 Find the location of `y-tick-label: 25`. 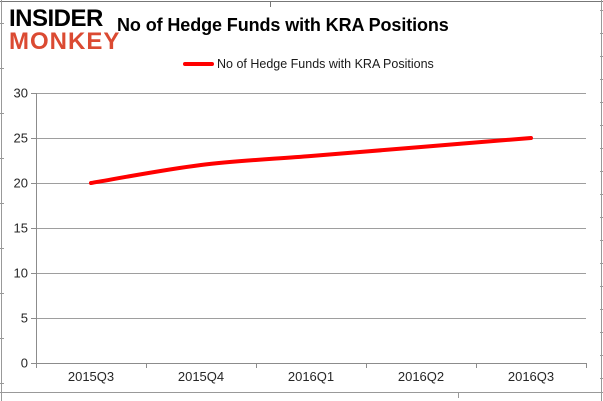

y-tick-label: 25 is located at coordinates (21, 138).